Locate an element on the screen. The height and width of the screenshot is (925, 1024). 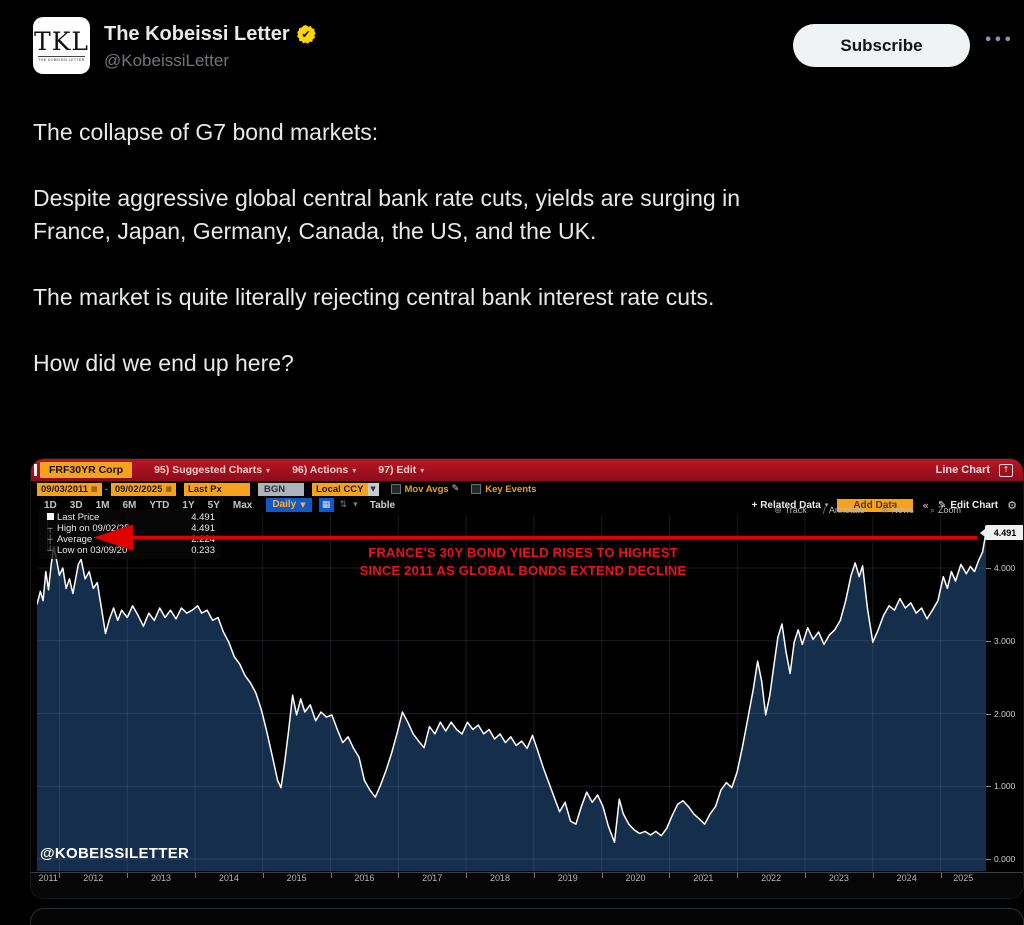
field-select: Last Px is located at coordinates (217, 489).